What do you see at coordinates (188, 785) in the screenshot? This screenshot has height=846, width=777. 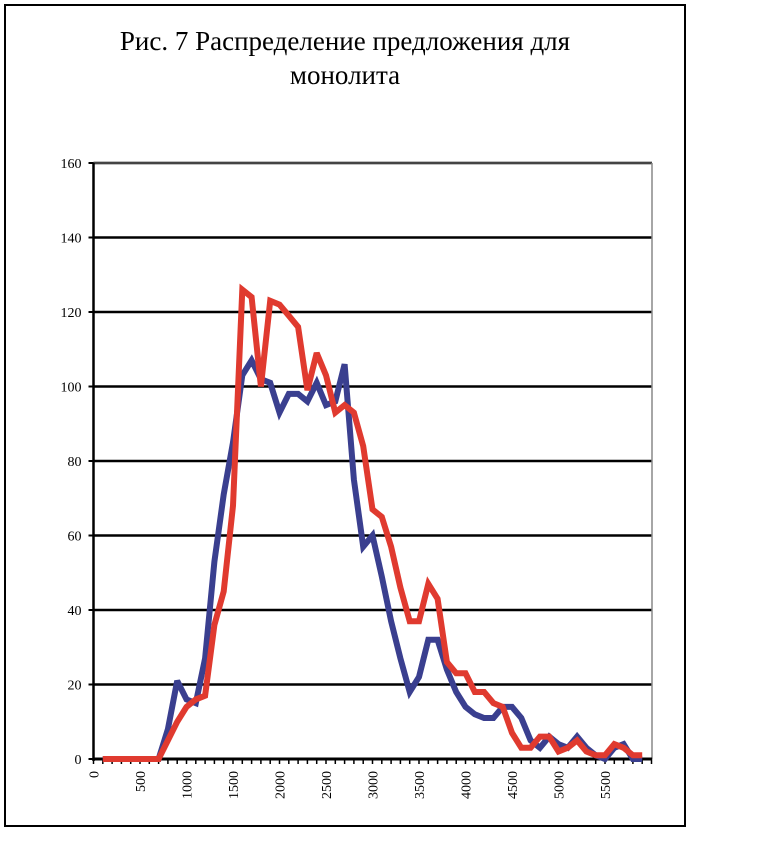 I see `x-tick-label: 1000` at bounding box center [188, 785].